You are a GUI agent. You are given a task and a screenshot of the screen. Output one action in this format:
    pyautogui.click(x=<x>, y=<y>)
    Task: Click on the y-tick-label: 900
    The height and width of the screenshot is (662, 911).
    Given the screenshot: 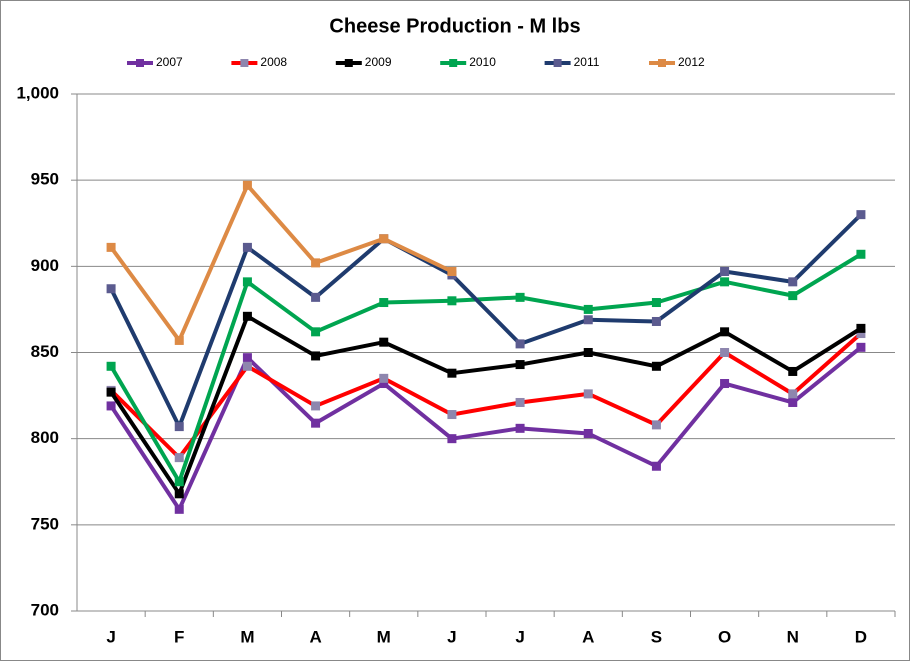 What is the action you would take?
    pyautogui.click(x=45, y=265)
    